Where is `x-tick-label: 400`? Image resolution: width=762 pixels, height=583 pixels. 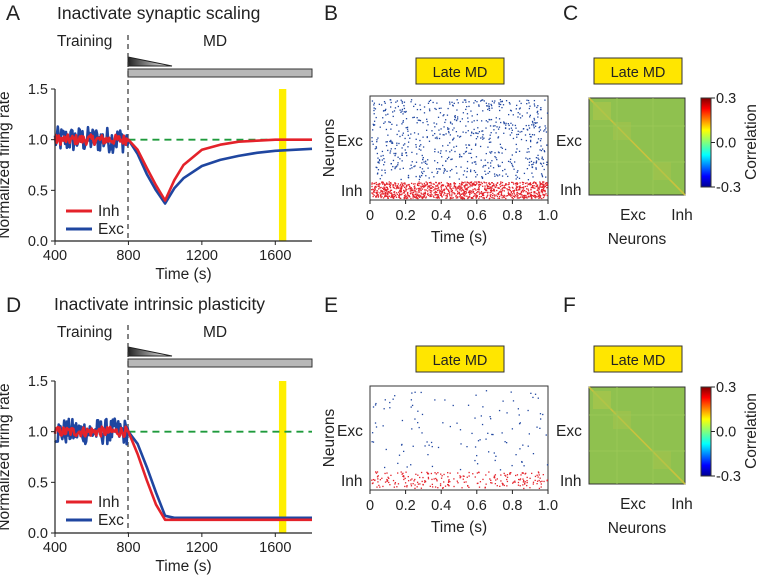
x-tick-label: 400 is located at coordinates (55, 548).